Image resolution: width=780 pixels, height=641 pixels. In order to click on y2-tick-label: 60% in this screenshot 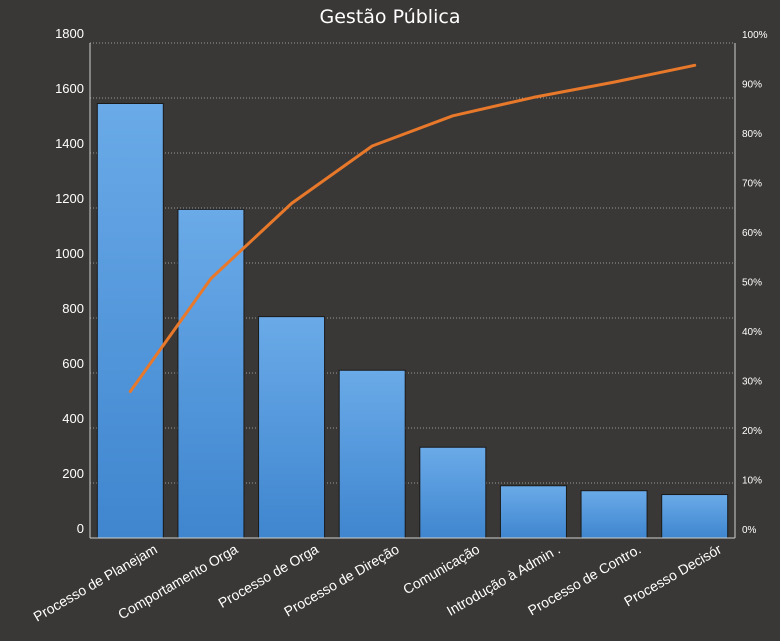, I will do `click(752, 233)`.